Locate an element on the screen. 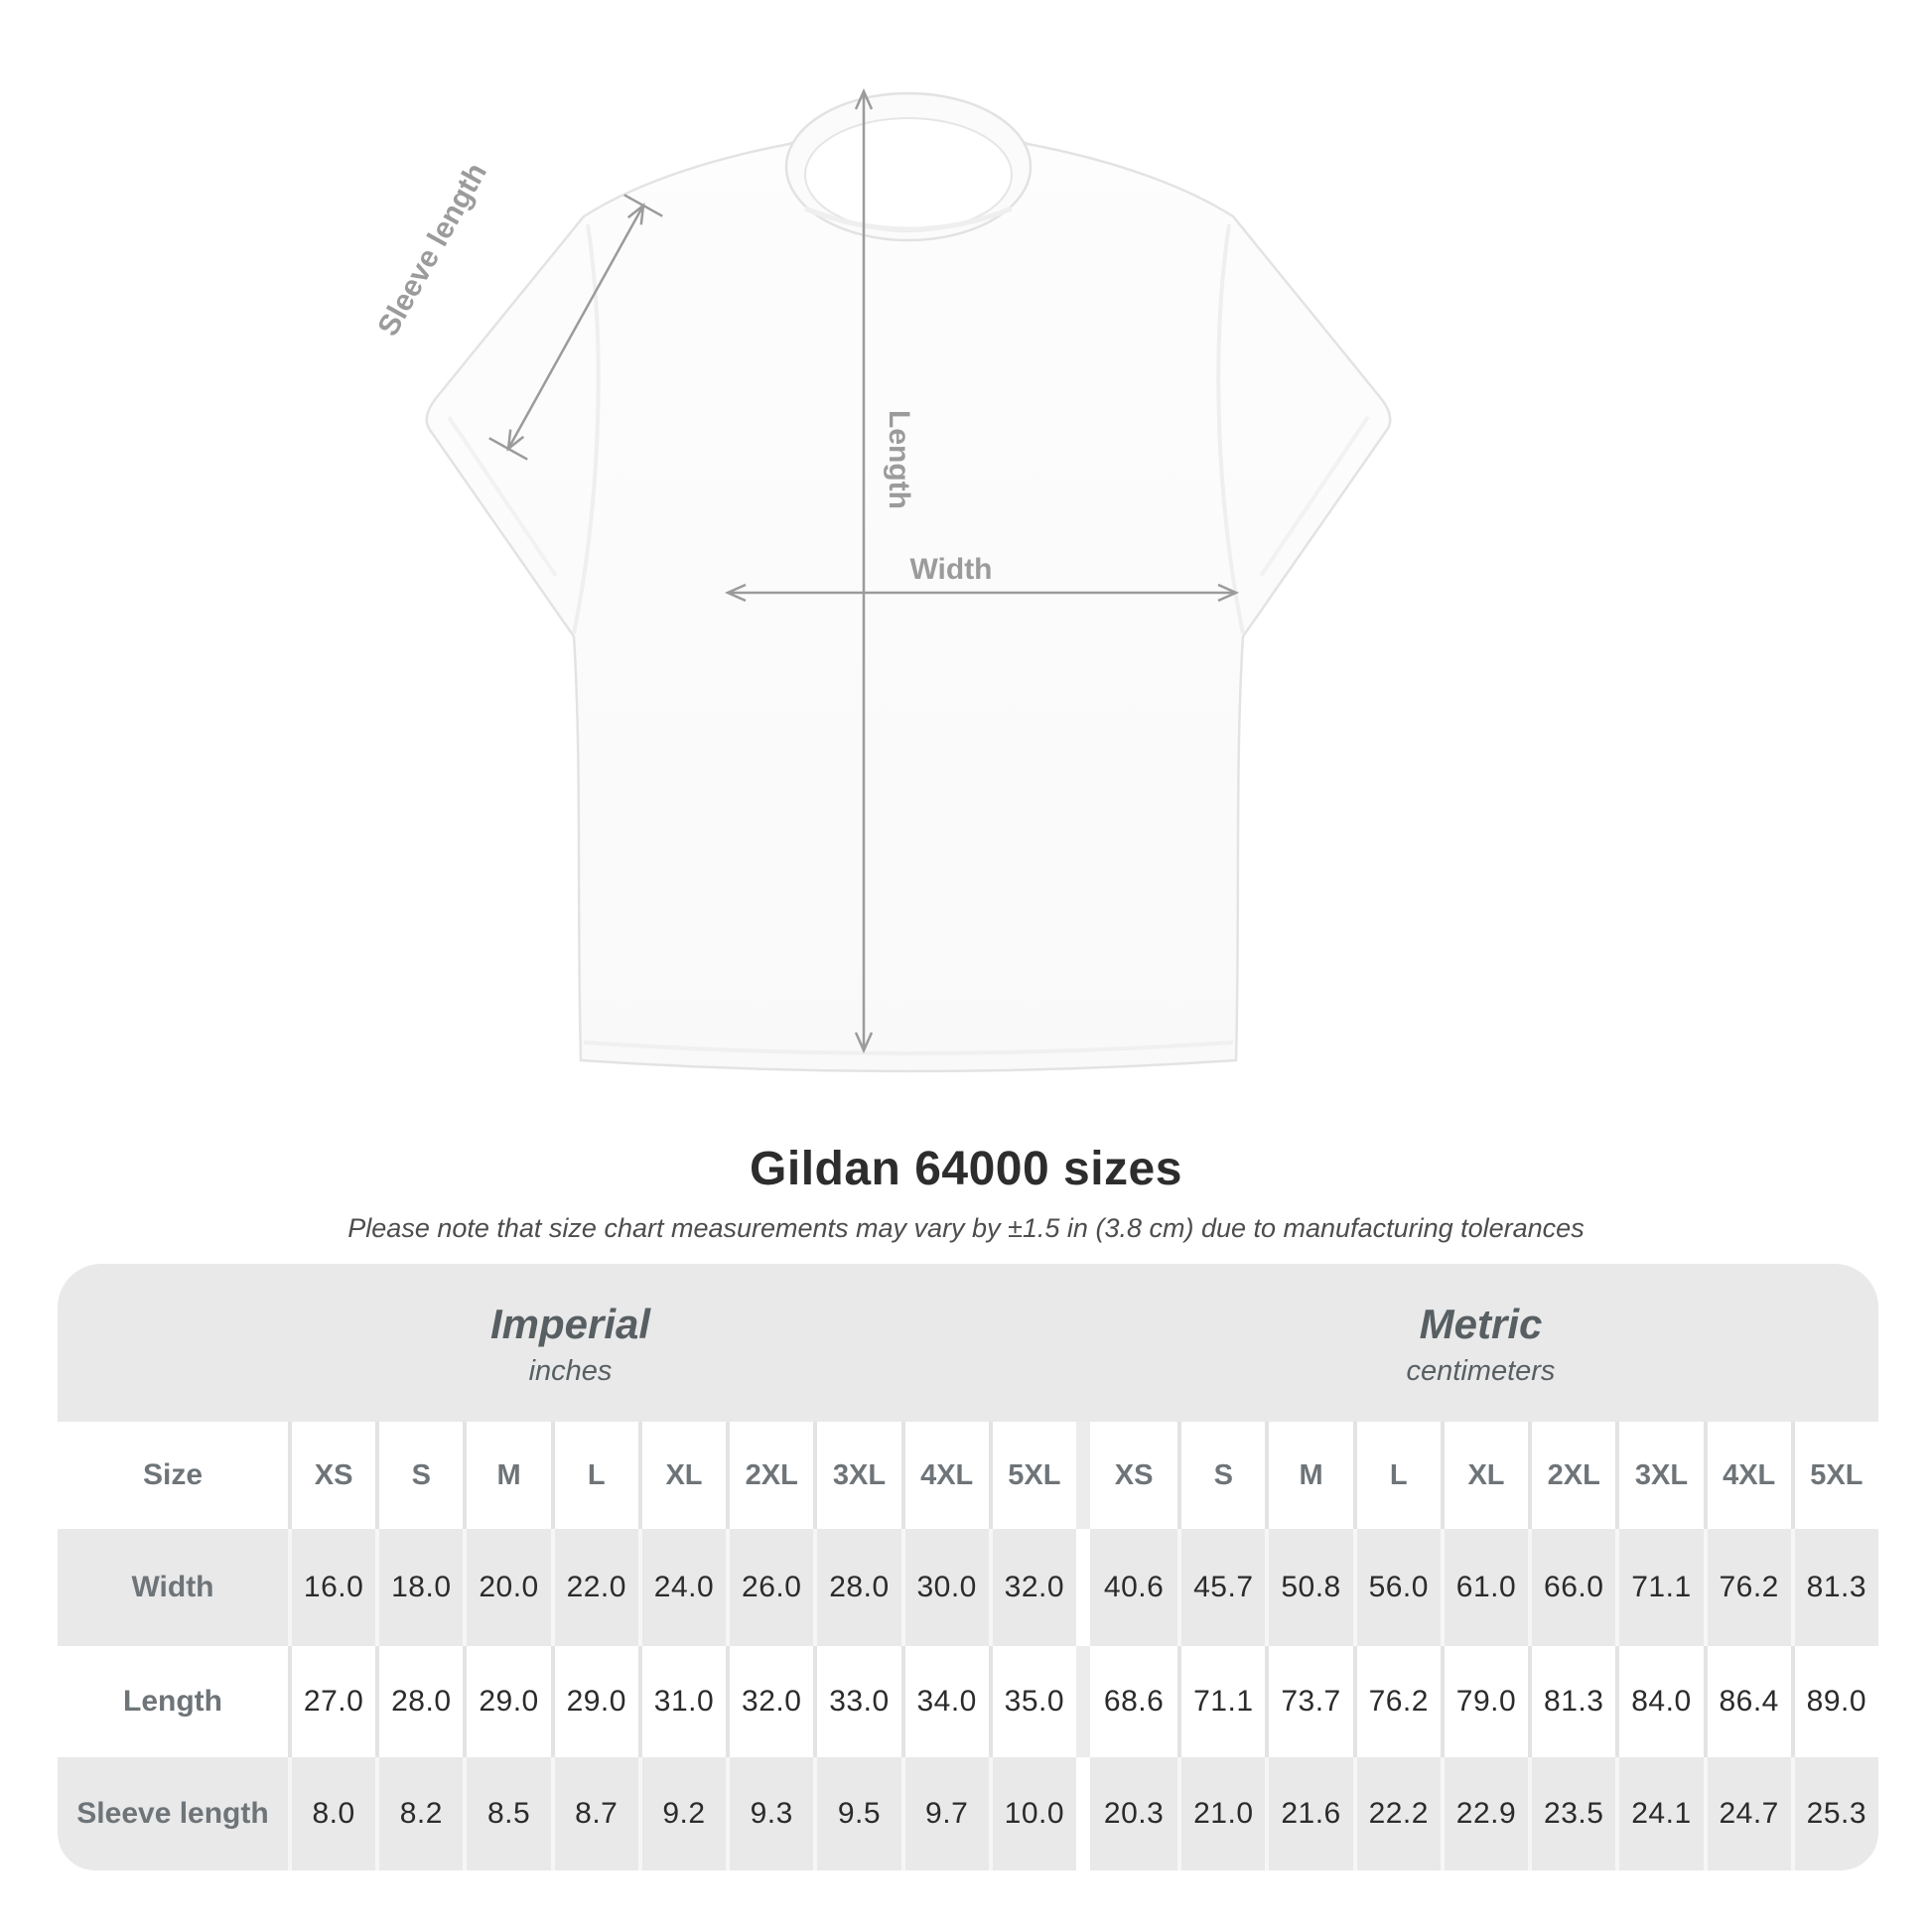 The height and width of the screenshot is (1932, 1932). size-column-header: Size is located at coordinates (173, 1475).